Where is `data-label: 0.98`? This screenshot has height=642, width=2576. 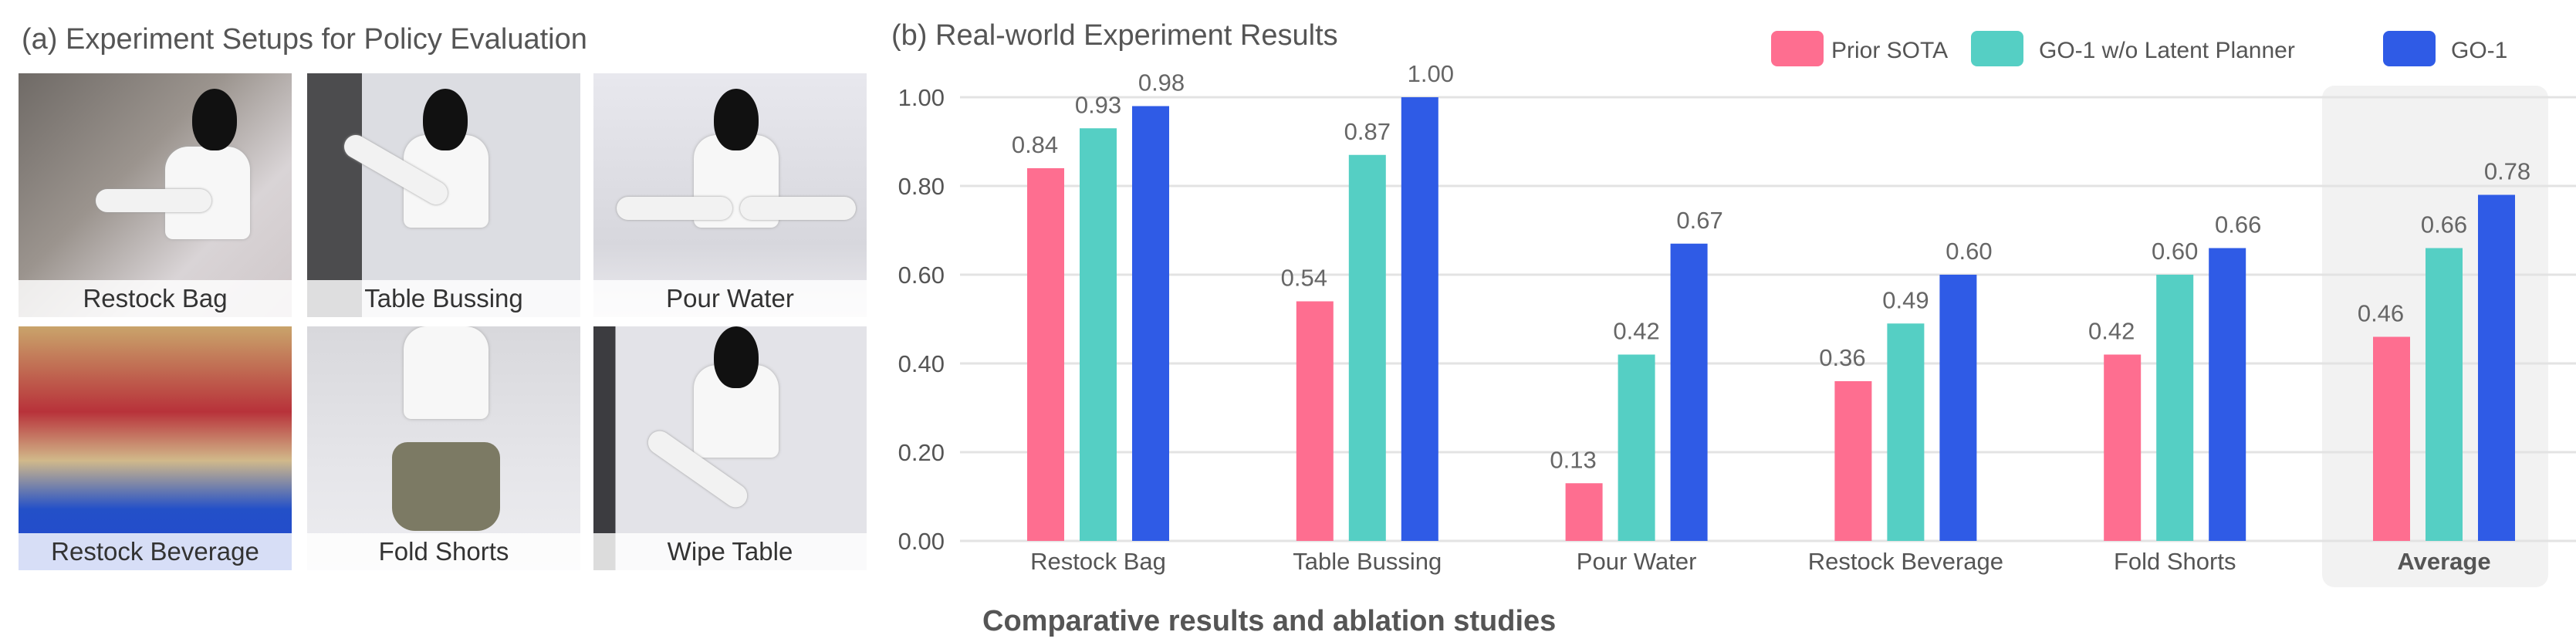
data-label: 0.98 is located at coordinates (1161, 82).